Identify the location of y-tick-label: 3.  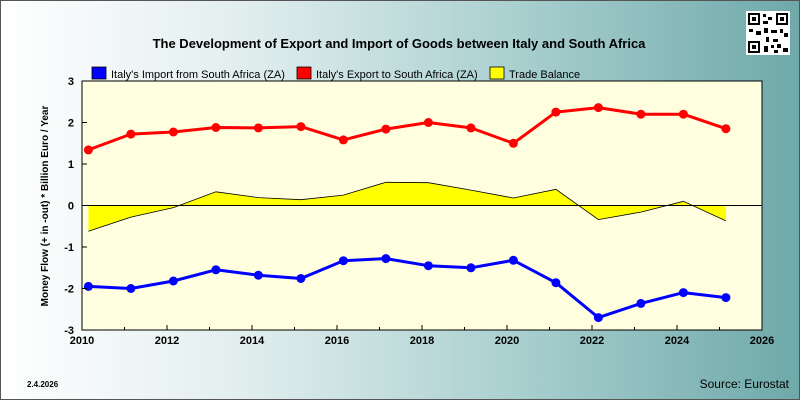
(71, 82).